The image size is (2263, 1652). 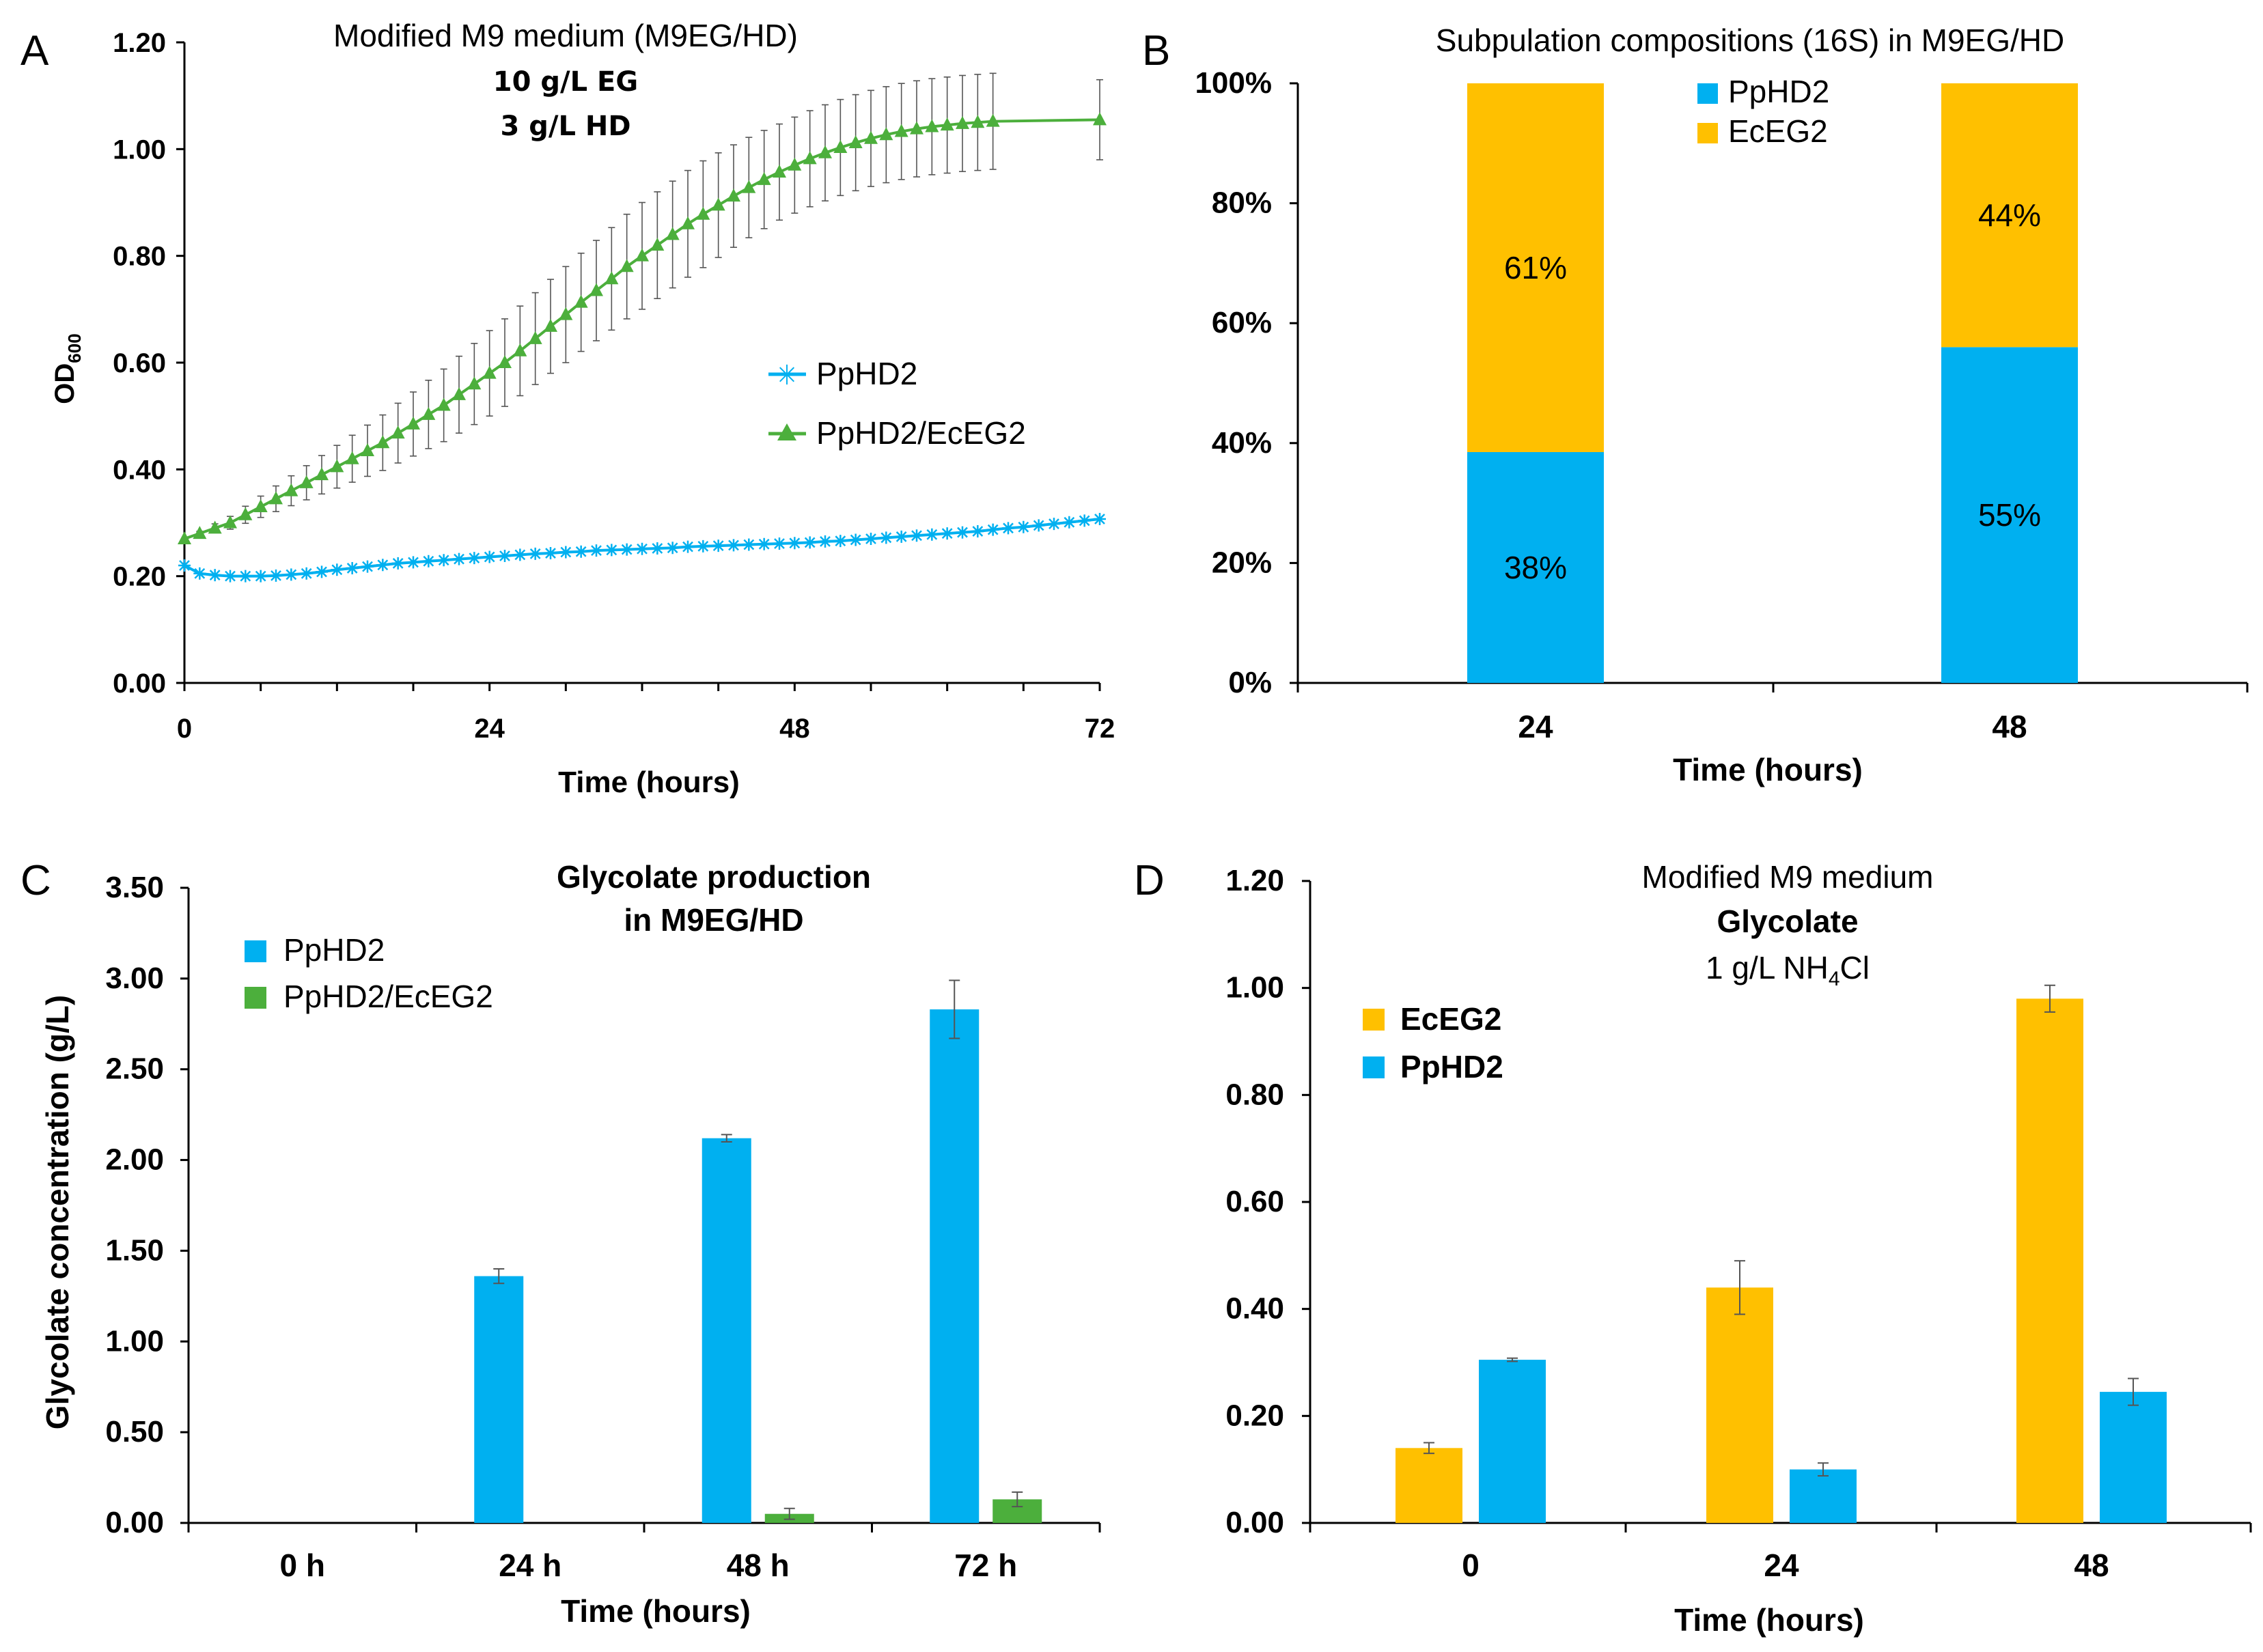 What do you see at coordinates (74, 348) in the screenshot?
I see `panel-a-y-label-sub: 600` at bounding box center [74, 348].